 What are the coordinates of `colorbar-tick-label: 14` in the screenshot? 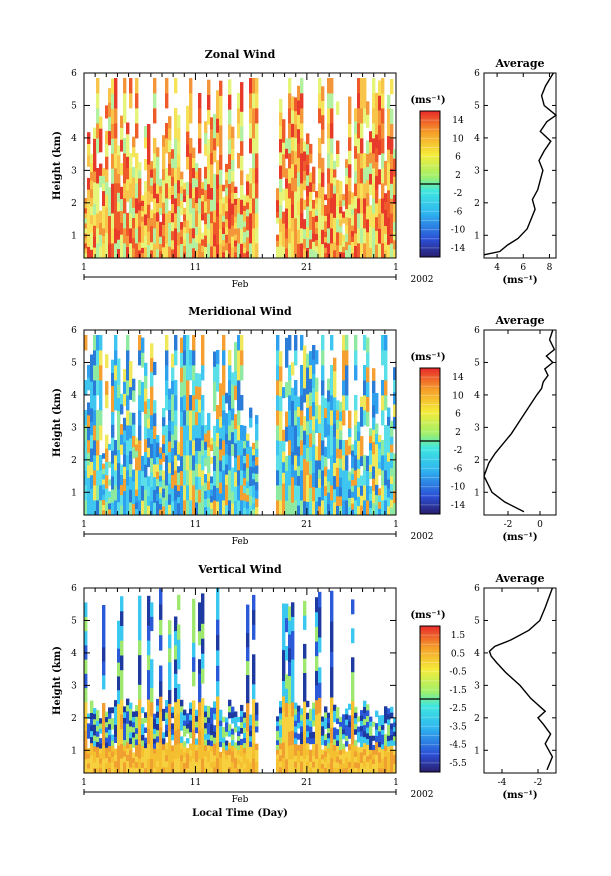 It's located at (458, 378).